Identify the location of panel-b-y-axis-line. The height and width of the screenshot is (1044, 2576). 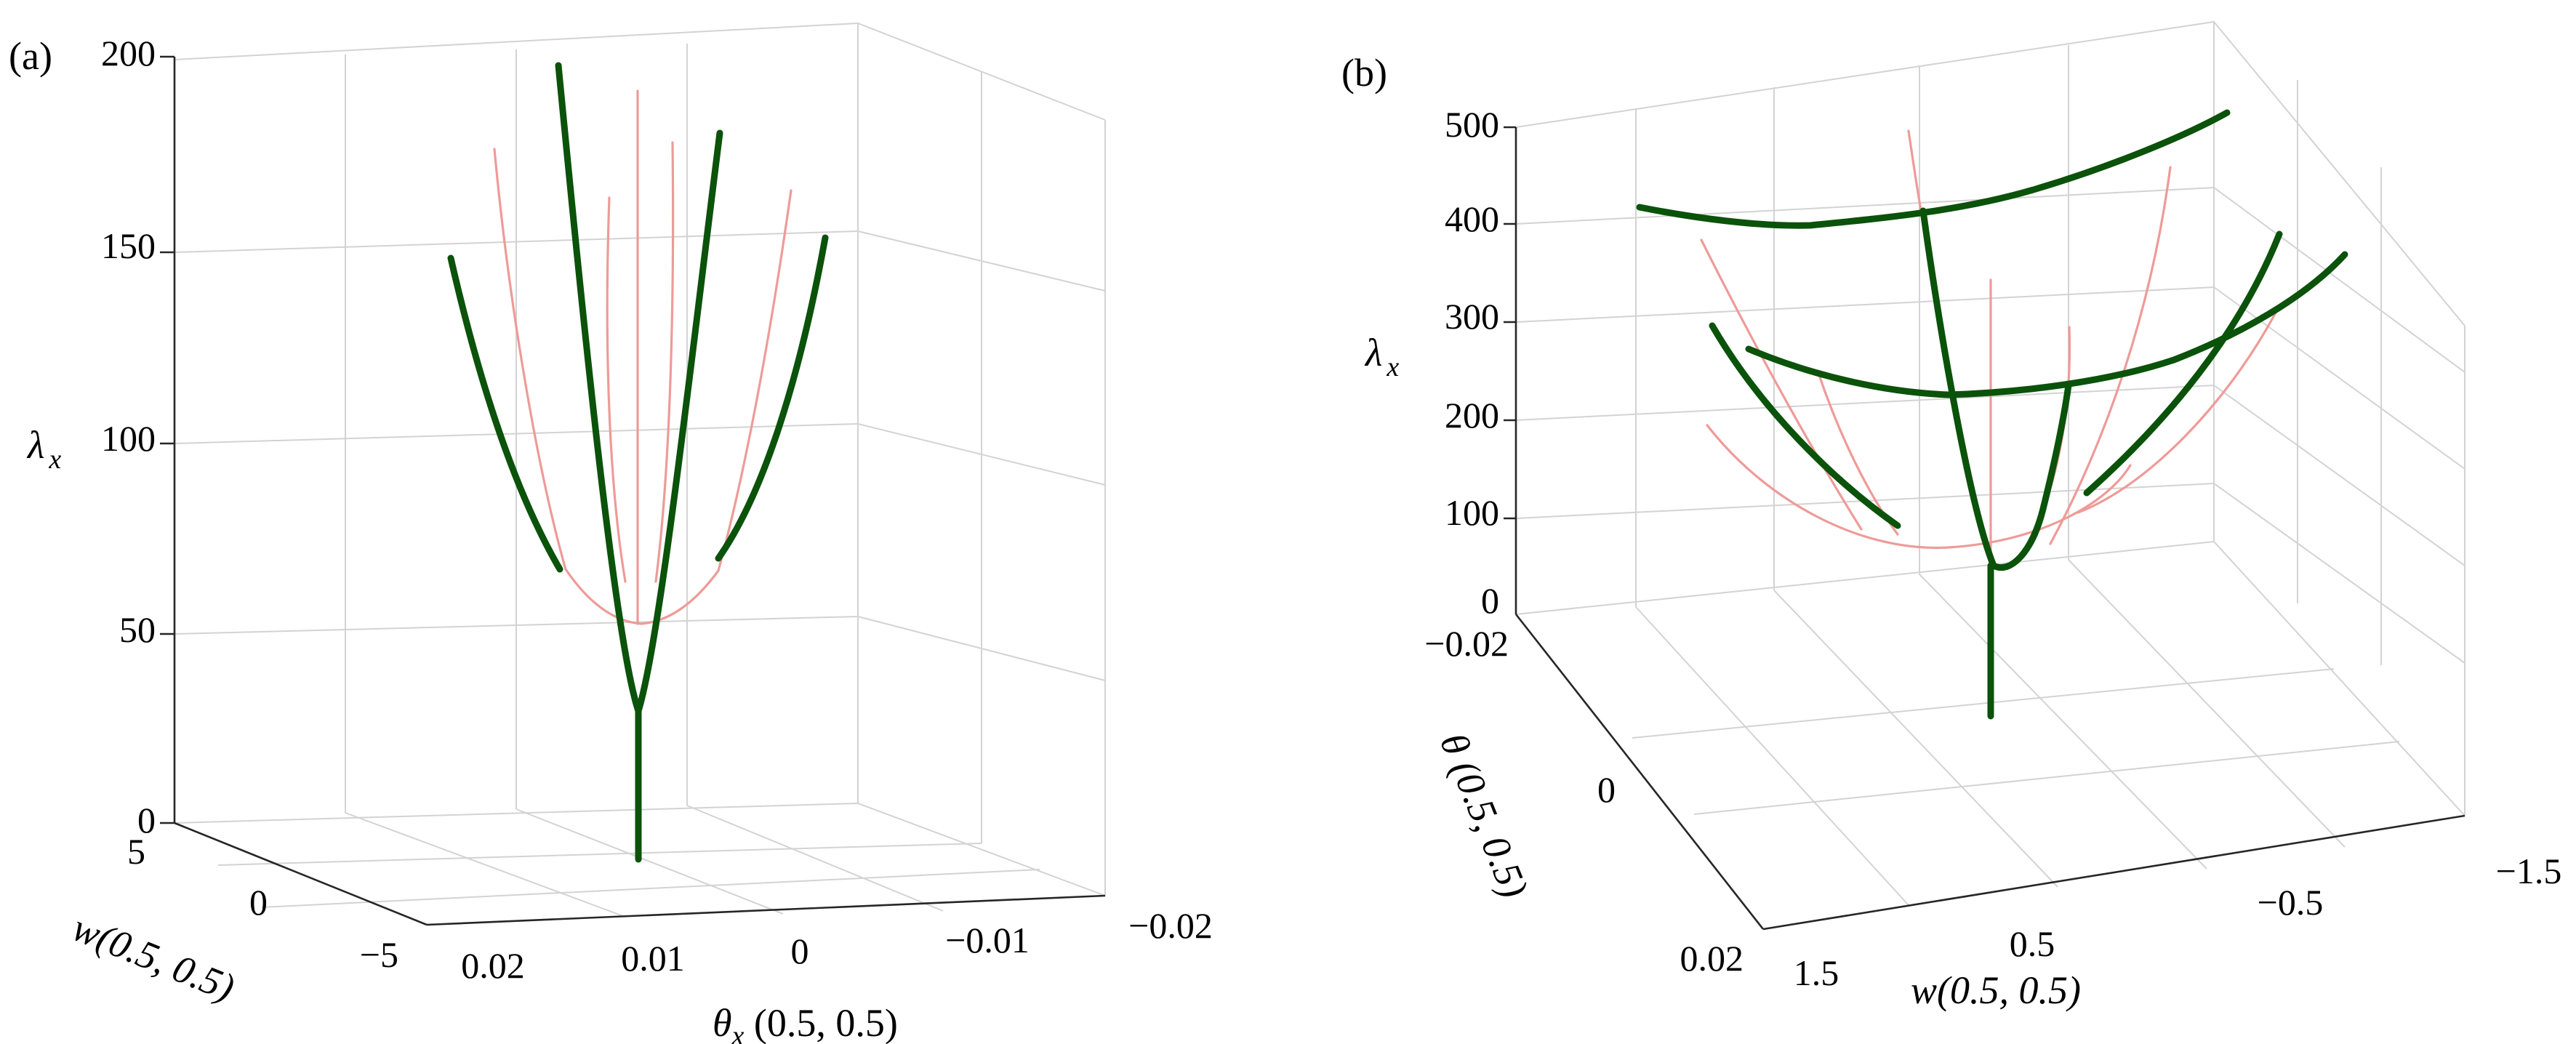
(1639, 772).